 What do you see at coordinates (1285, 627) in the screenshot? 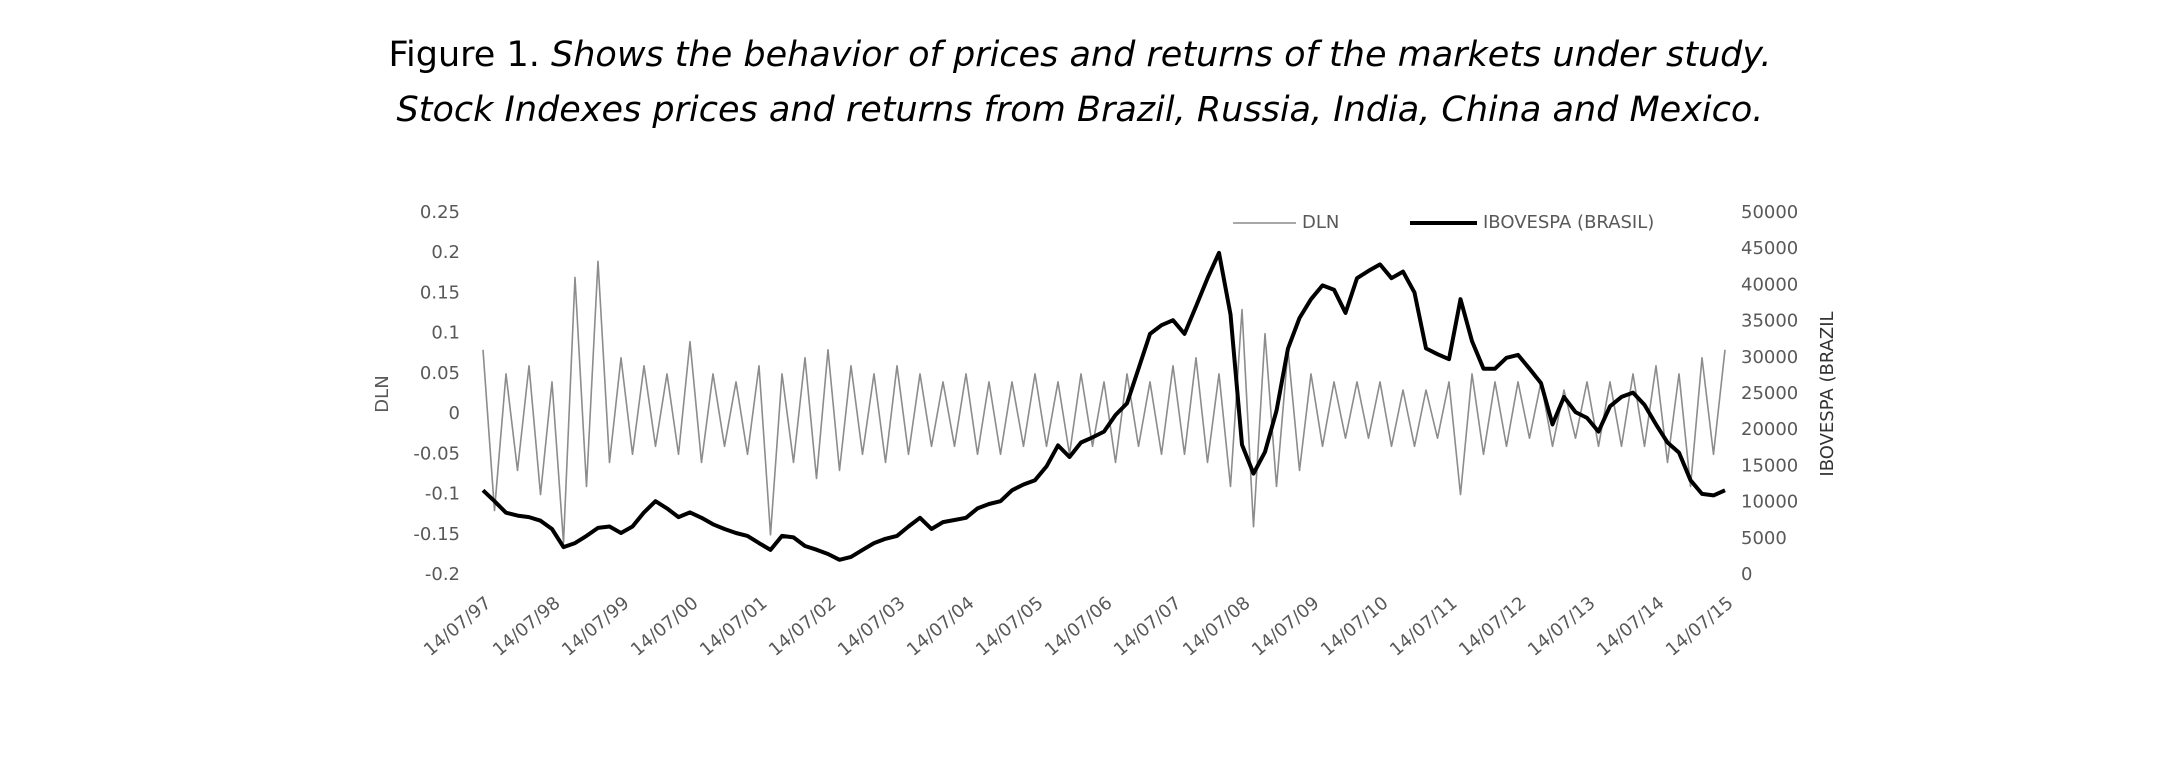
I see `x-tick-label: 14/07/09` at bounding box center [1285, 627].